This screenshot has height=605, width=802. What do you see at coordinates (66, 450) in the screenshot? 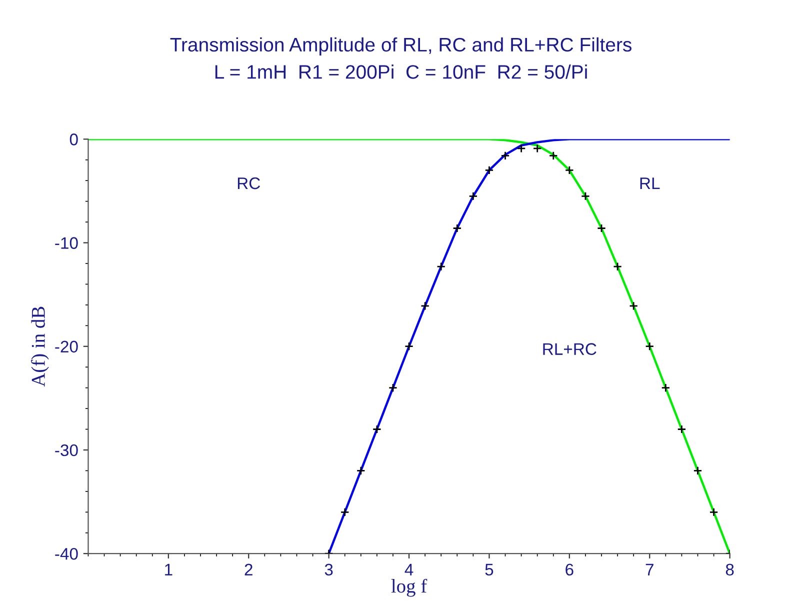
I see `y-tick-label: -30` at bounding box center [66, 450].